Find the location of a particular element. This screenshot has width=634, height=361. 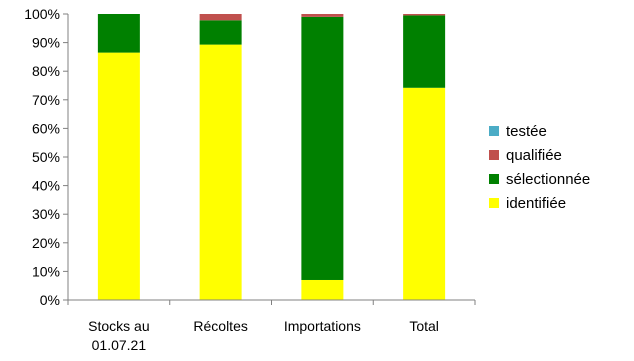

legend-item: identifiée is located at coordinates (527, 203).